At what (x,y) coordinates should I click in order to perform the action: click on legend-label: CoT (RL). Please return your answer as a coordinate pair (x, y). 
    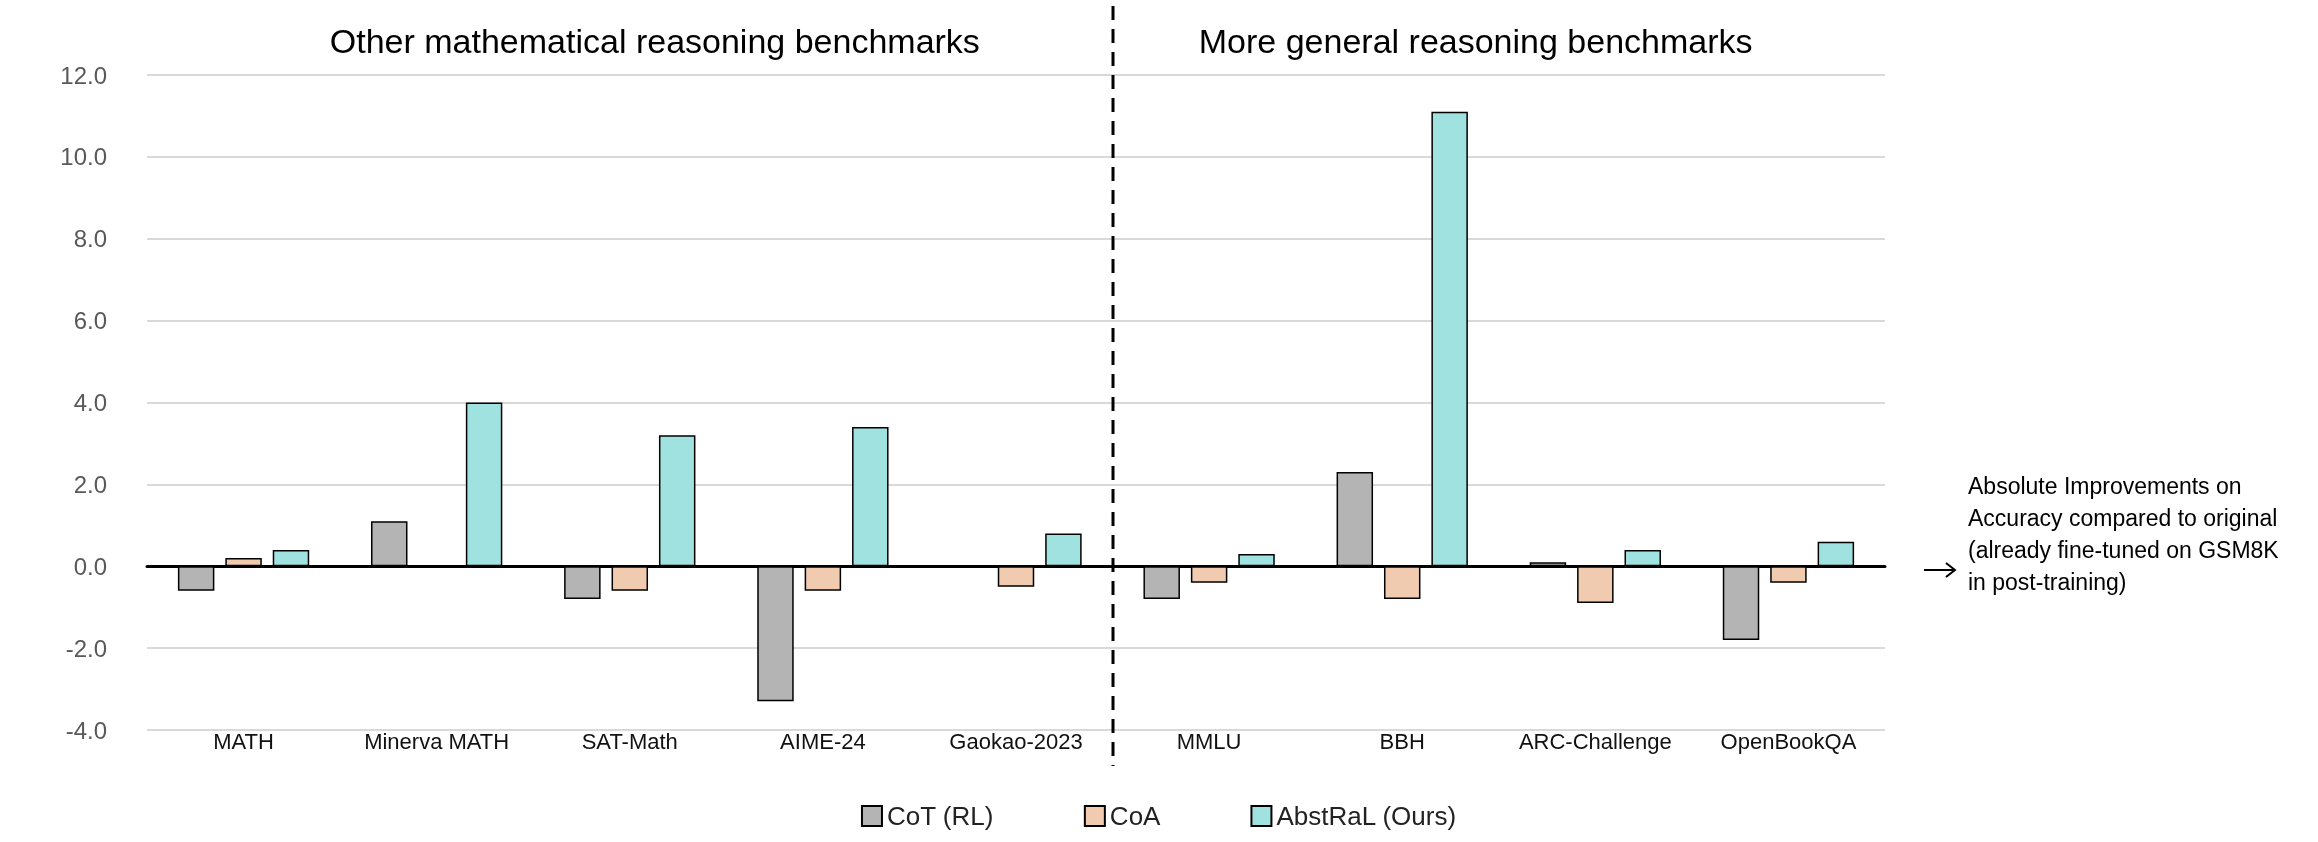
    Looking at the image, I should click on (940, 816).